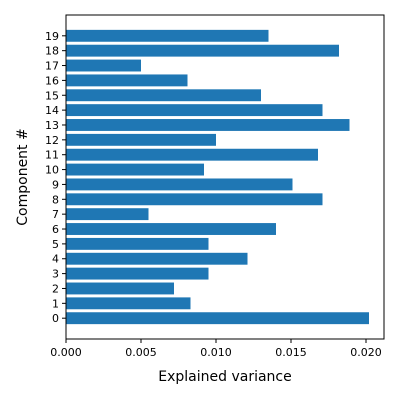  What do you see at coordinates (55, 288) in the screenshot?
I see `y-tick-label: 2` at bounding box center [55, 288].